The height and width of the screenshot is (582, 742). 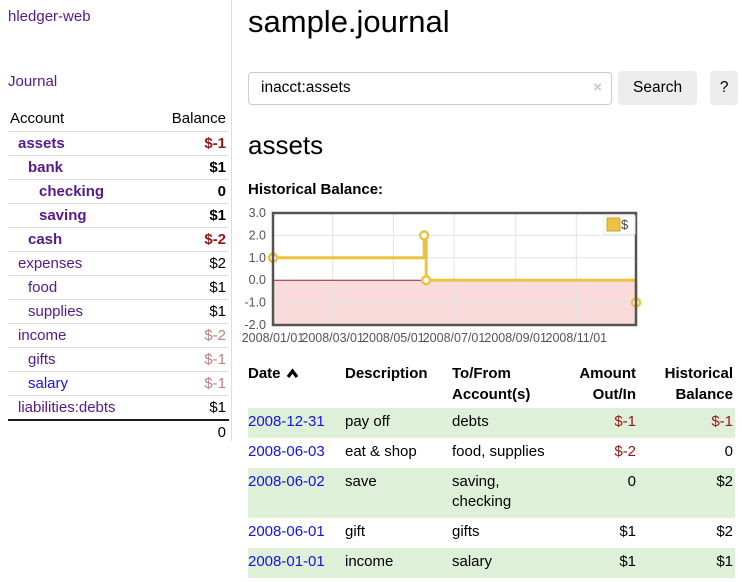 I want to click on transaction-date-link: 2008-06-03, so click(x=286, y=452).